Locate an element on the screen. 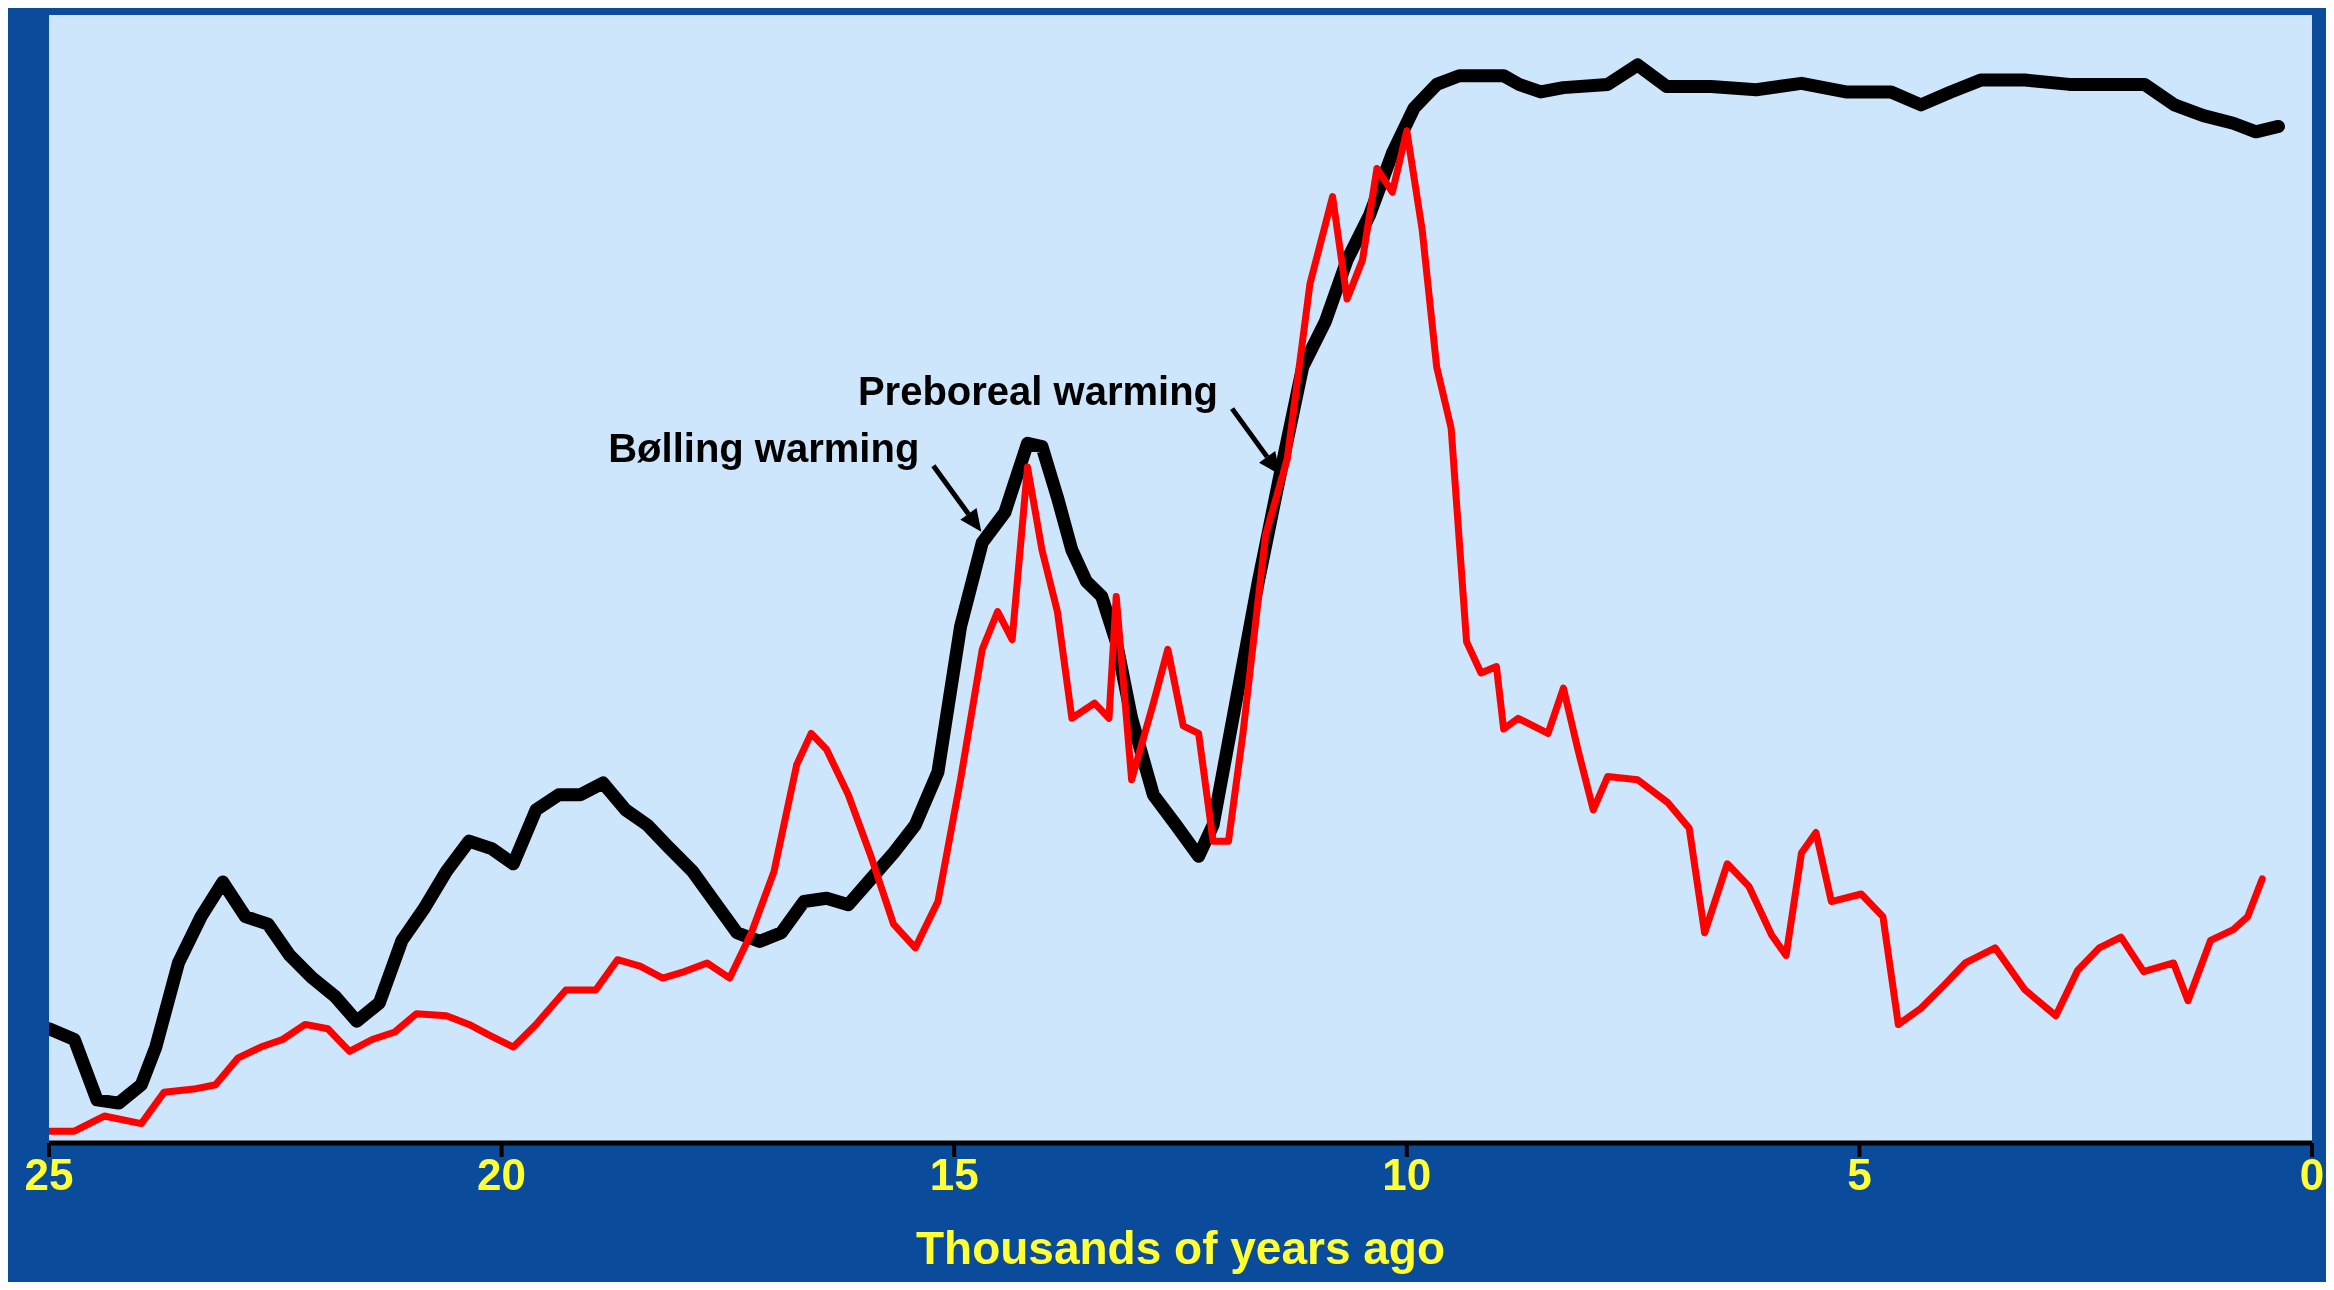 The image size is (2334, 1290). x-tick-label: 20 is located at coordinates (502, 1175).